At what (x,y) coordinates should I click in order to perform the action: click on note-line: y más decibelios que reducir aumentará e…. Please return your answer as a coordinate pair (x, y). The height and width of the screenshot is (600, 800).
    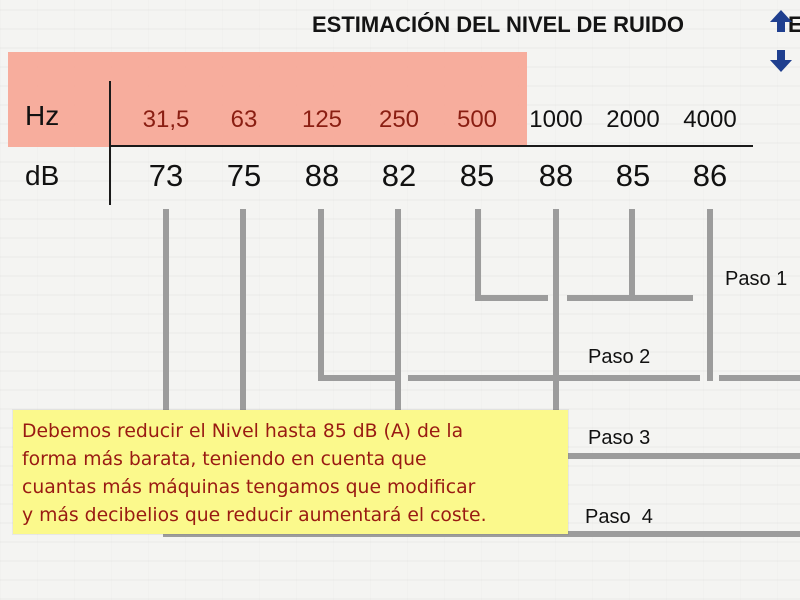
    Looking at the image, I should click on (254, 515).